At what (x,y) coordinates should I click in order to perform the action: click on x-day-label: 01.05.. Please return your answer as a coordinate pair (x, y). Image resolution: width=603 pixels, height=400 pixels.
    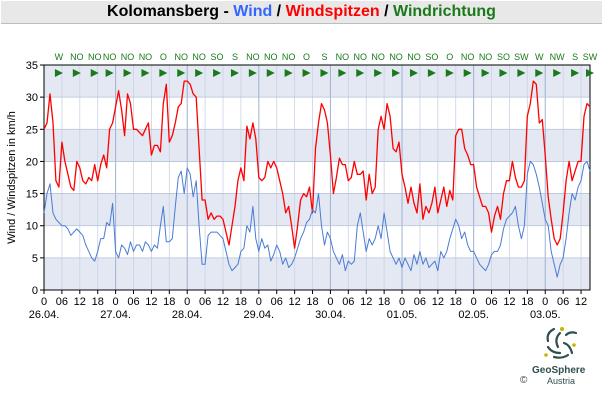
    Looking at the image, I should click on (402, 315).